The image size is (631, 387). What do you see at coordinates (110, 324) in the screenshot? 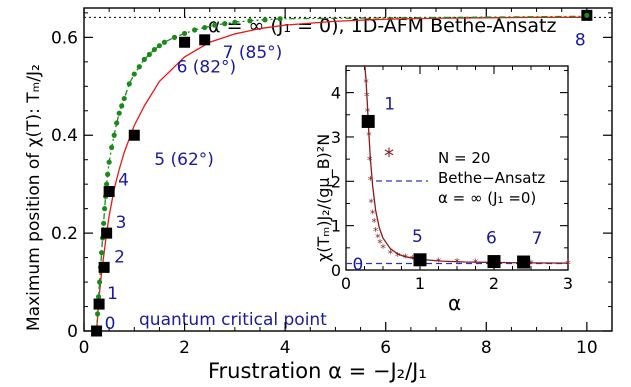
I see `main-point-label: 0` at bounding box center [110, 324].